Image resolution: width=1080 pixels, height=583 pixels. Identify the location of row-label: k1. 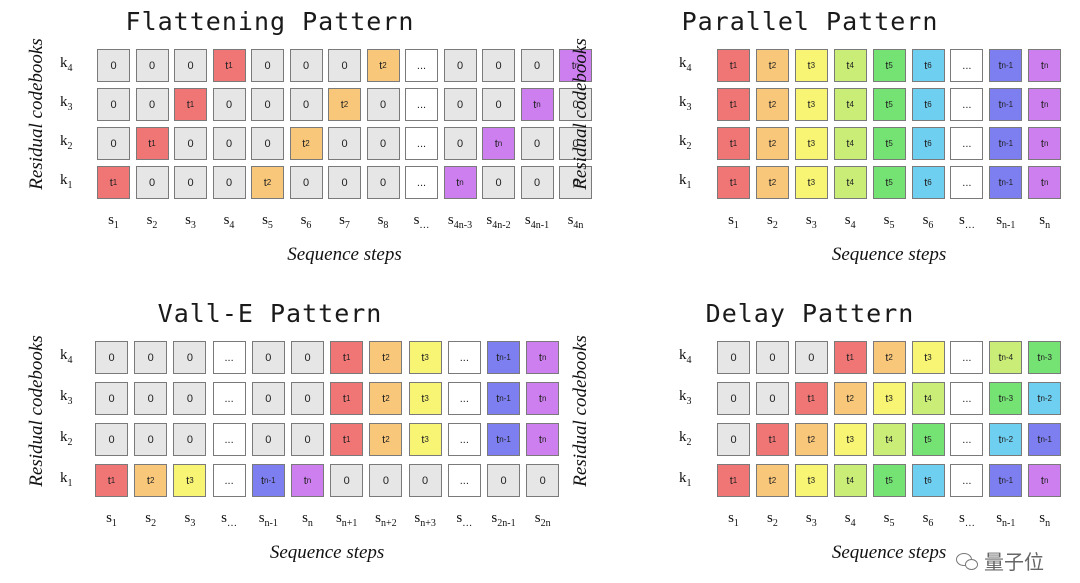
(66, 181).